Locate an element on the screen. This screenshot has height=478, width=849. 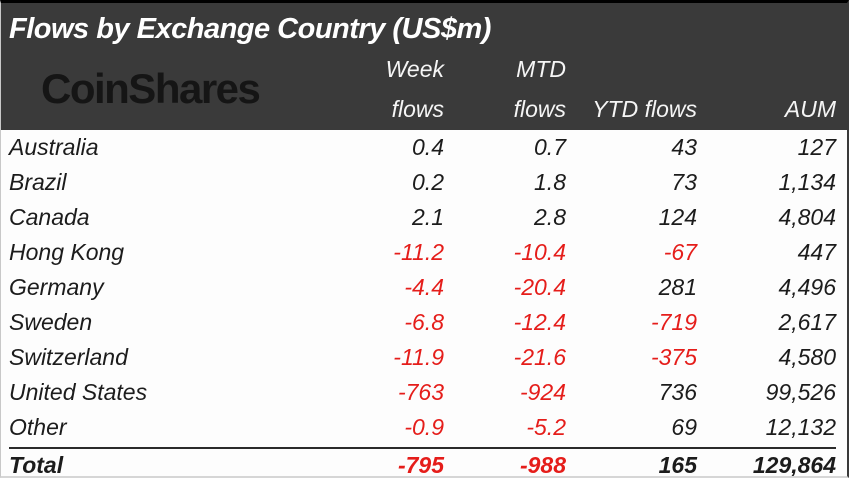
column-header-week-flows: Week flows is located at coordinates (414, 89).